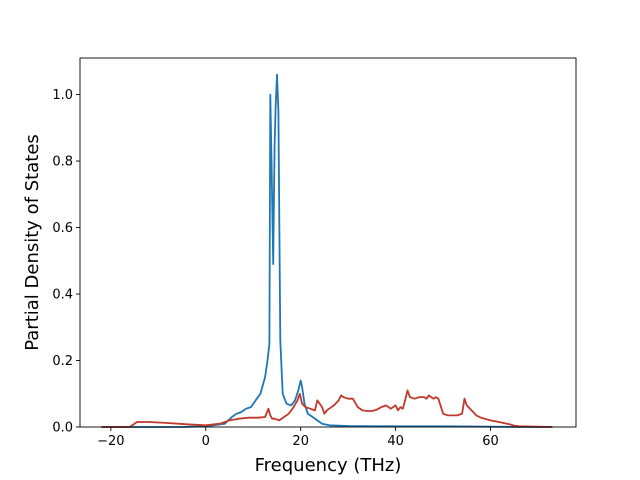  Describe the element at coordinates (395, 441) in the screenshot. I see `x-tick-label: 40` at that location.